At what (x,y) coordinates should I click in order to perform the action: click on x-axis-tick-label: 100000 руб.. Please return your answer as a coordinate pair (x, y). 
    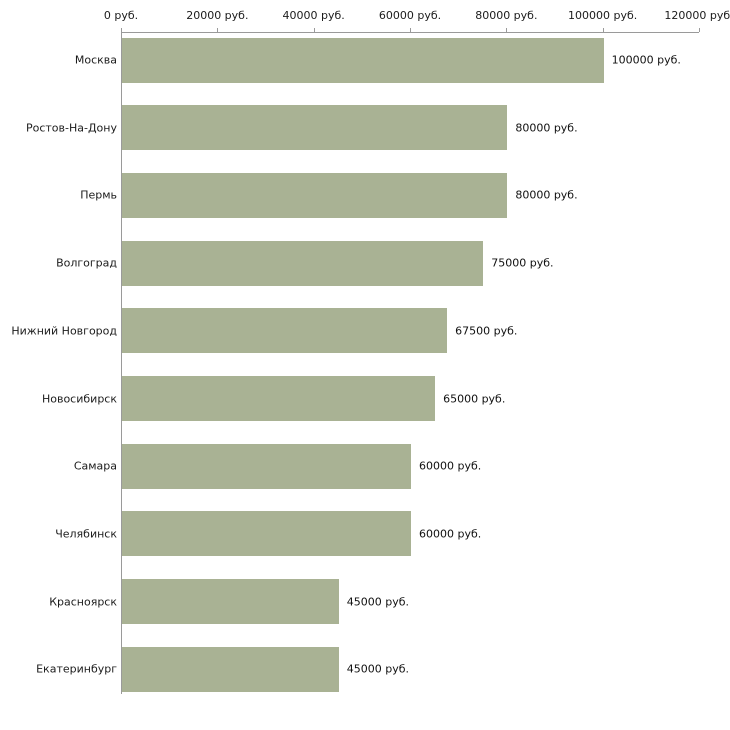
    Looking at the image, I should click on (603, 15).